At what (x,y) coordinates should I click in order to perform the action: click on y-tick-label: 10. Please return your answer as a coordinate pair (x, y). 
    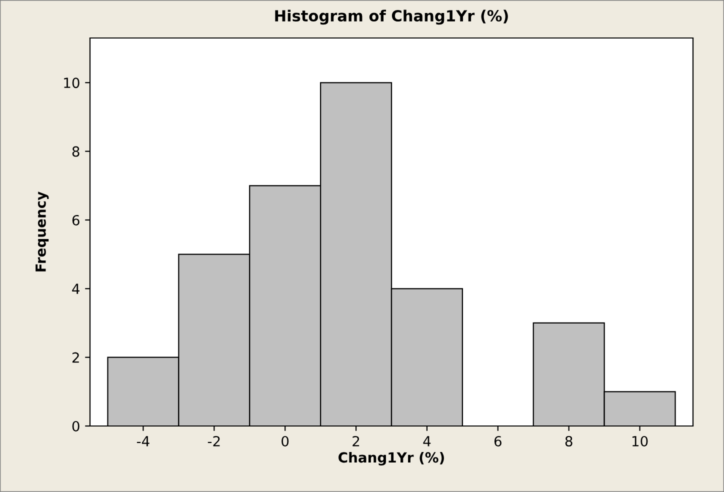
    Looking at the image, I should click on (72, 83).